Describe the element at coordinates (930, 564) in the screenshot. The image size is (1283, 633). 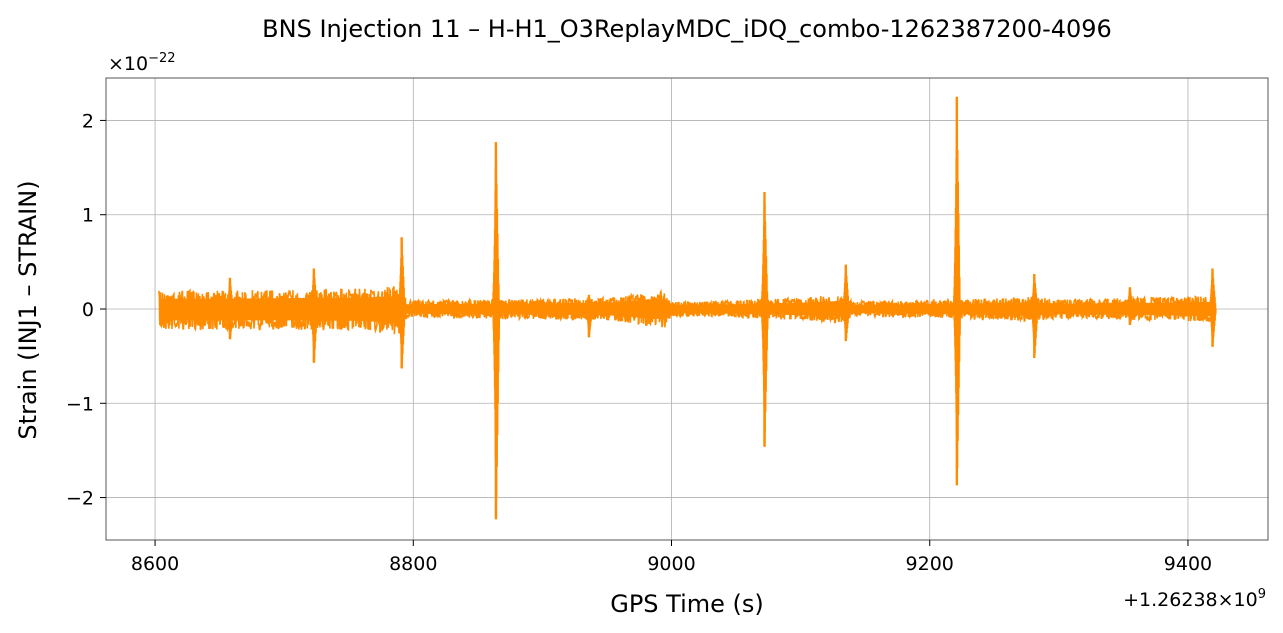
I see `x-tick-label: 9200` at that location.